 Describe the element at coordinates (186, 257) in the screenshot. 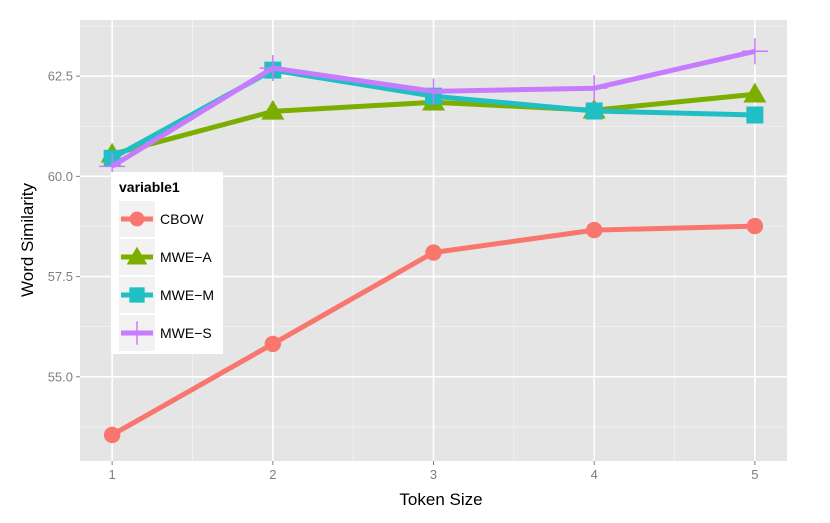

I see `legend-label: MWE−A` at that location.